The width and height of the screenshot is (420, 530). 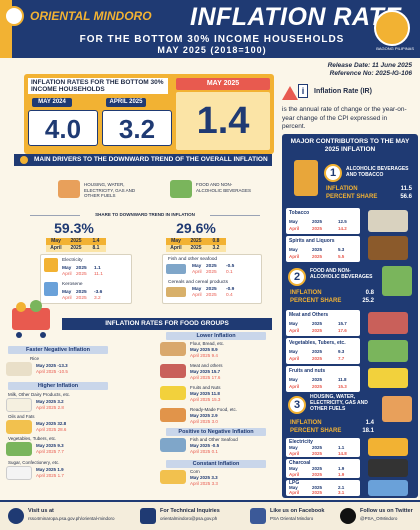 What do you see at coordinates (72, 260) in the screenshot?
I see `g1-item1-name: Electricity` at bounding box center [72, 260].